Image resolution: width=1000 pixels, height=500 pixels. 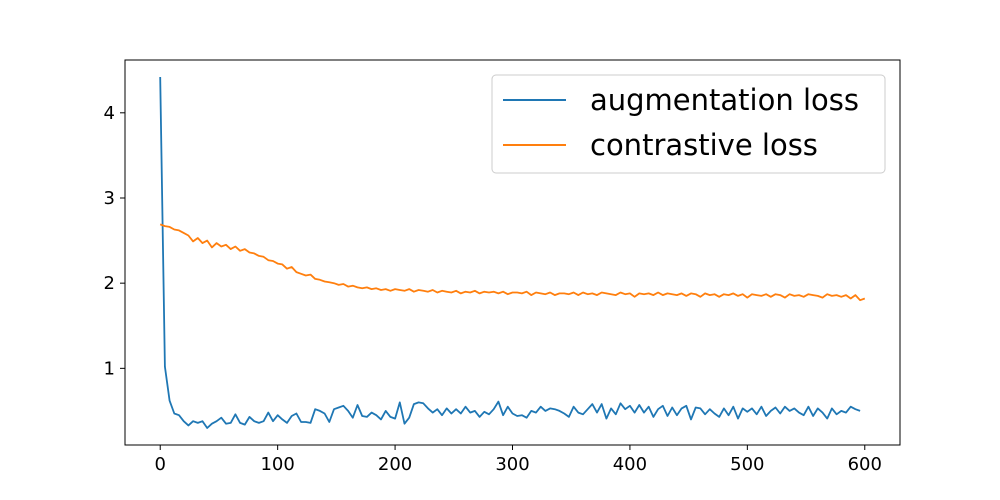 I want to click on x-tick-label: 500, so click(x=747, y=464).